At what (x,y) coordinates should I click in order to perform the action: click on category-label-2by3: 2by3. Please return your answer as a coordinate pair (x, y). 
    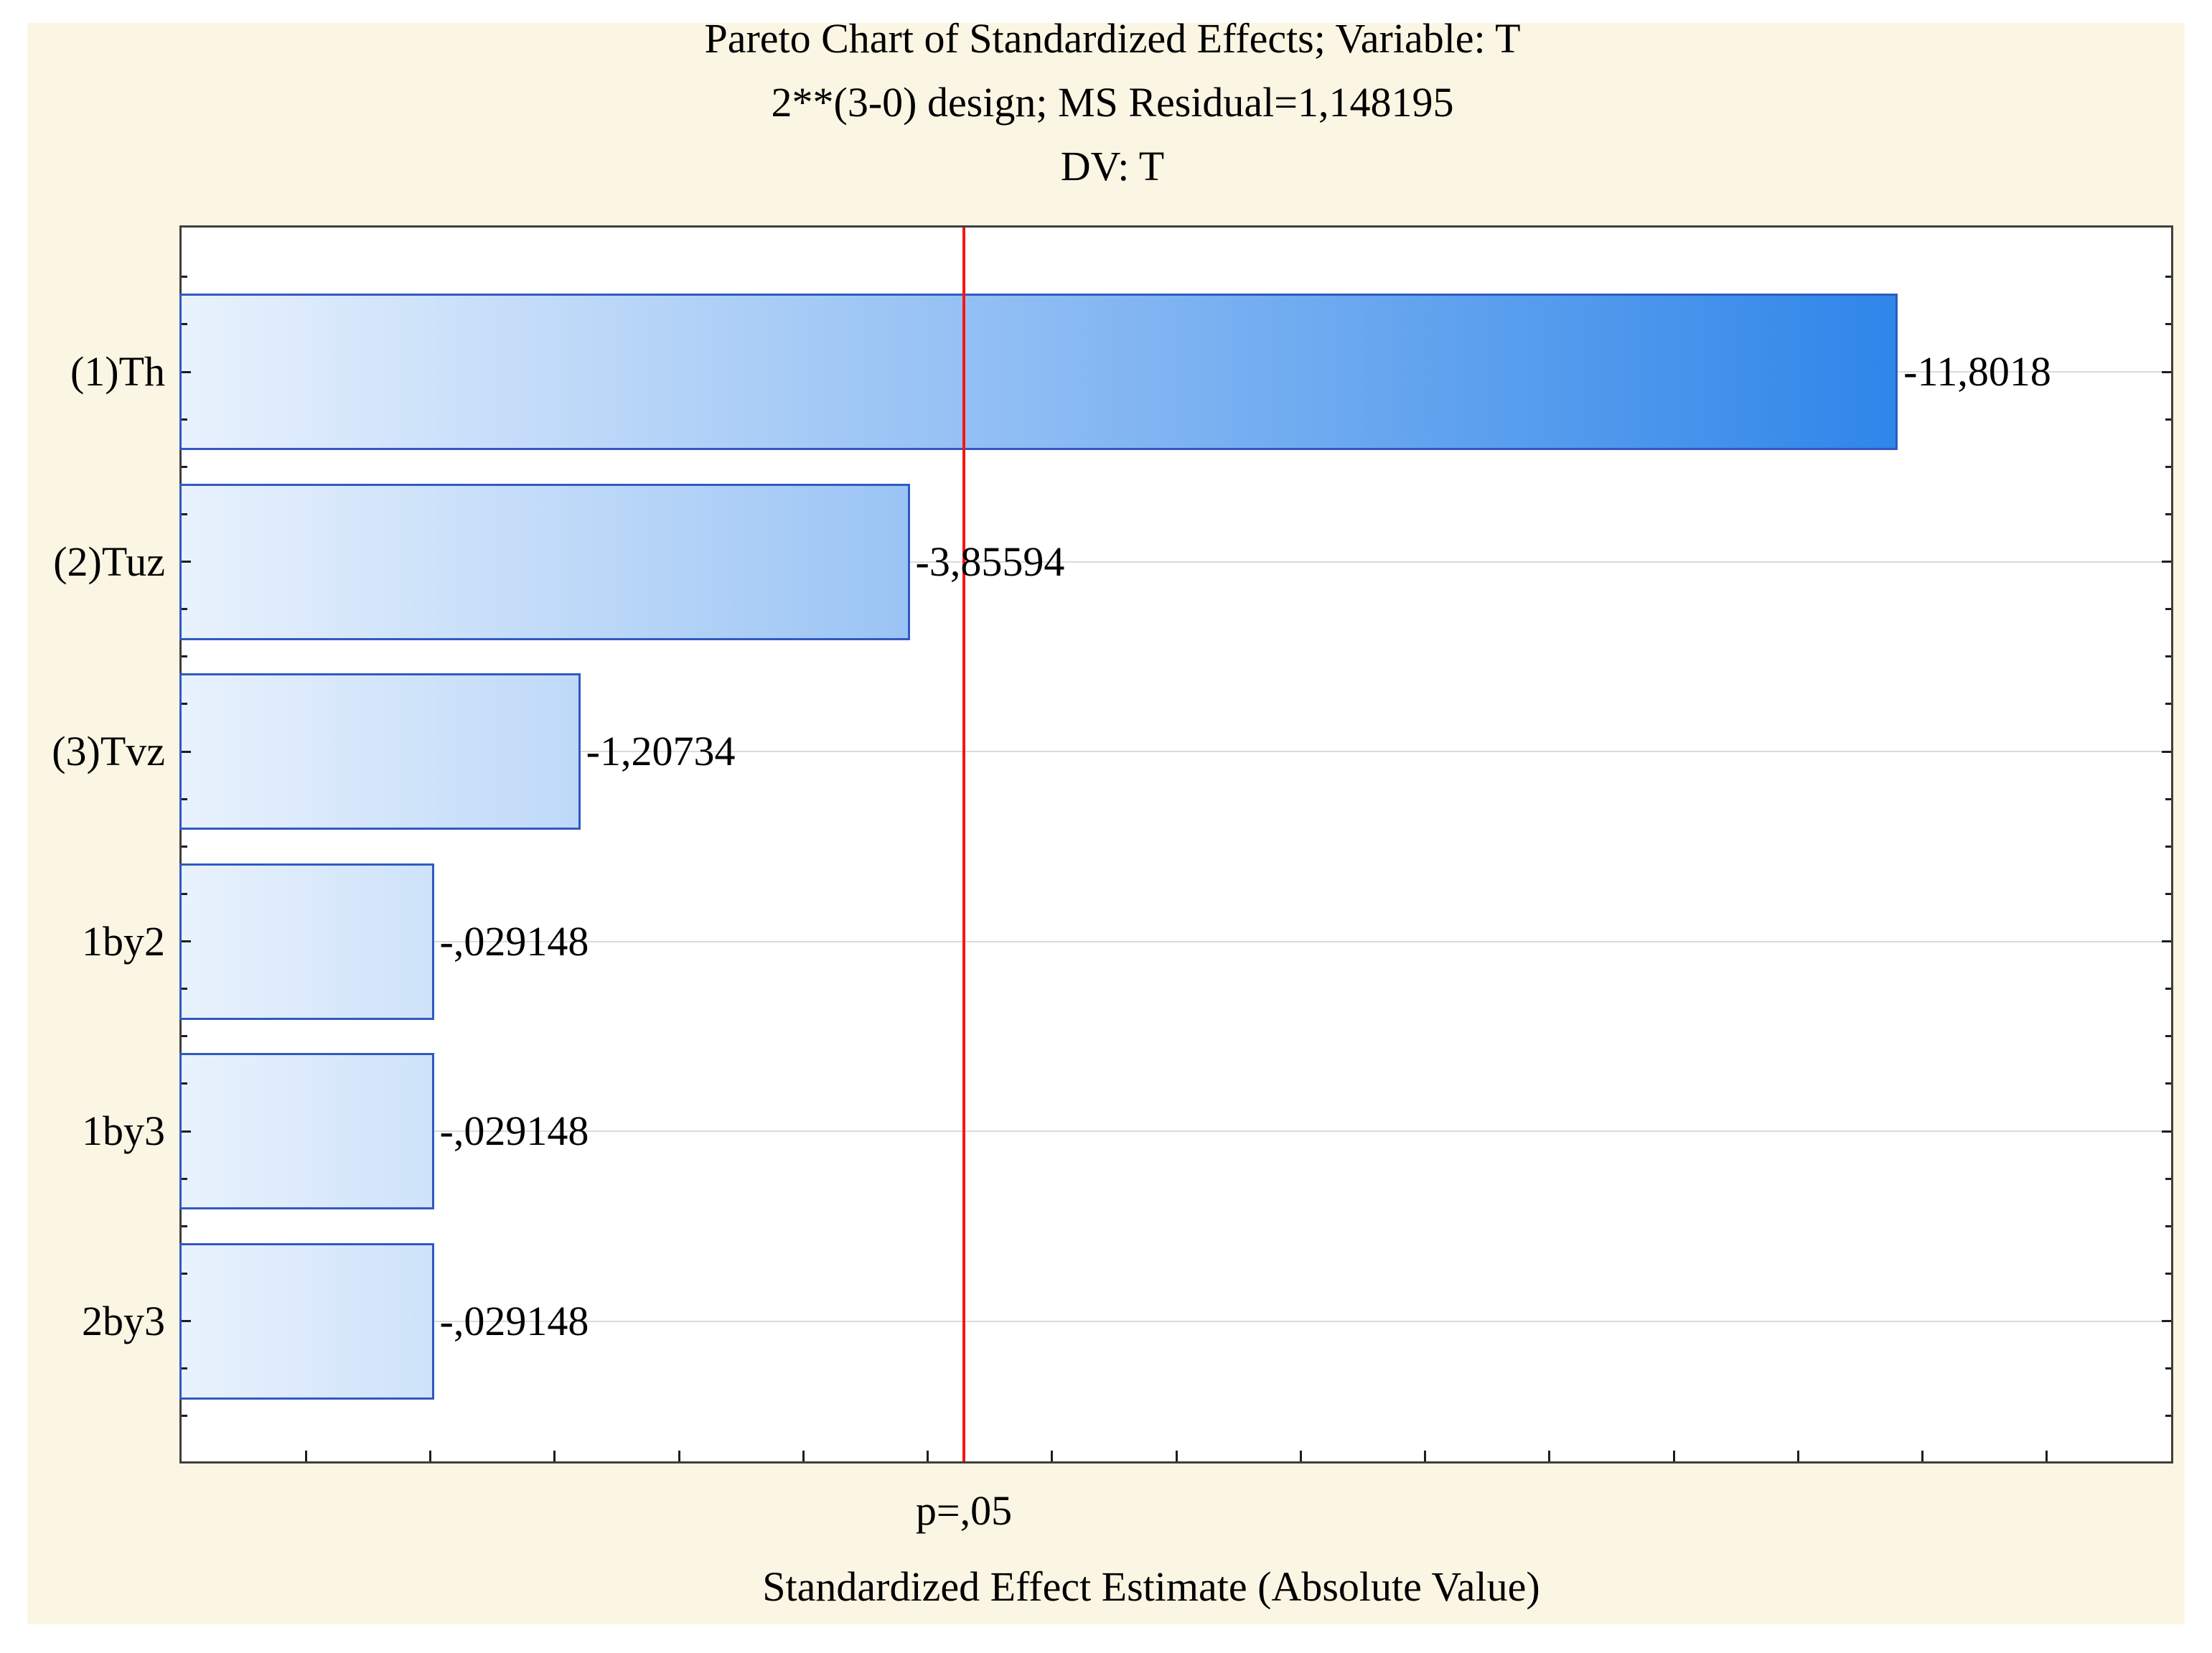
    Looking at the image, I should click on (123, 1320).